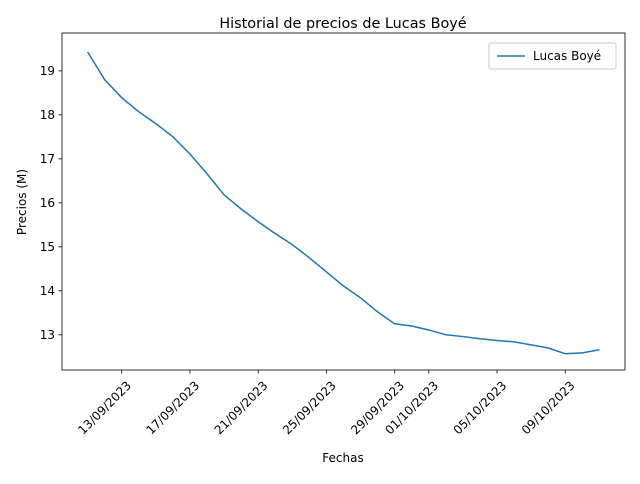  I want to click on x-axis-label: Fechas, so click(342, 458).